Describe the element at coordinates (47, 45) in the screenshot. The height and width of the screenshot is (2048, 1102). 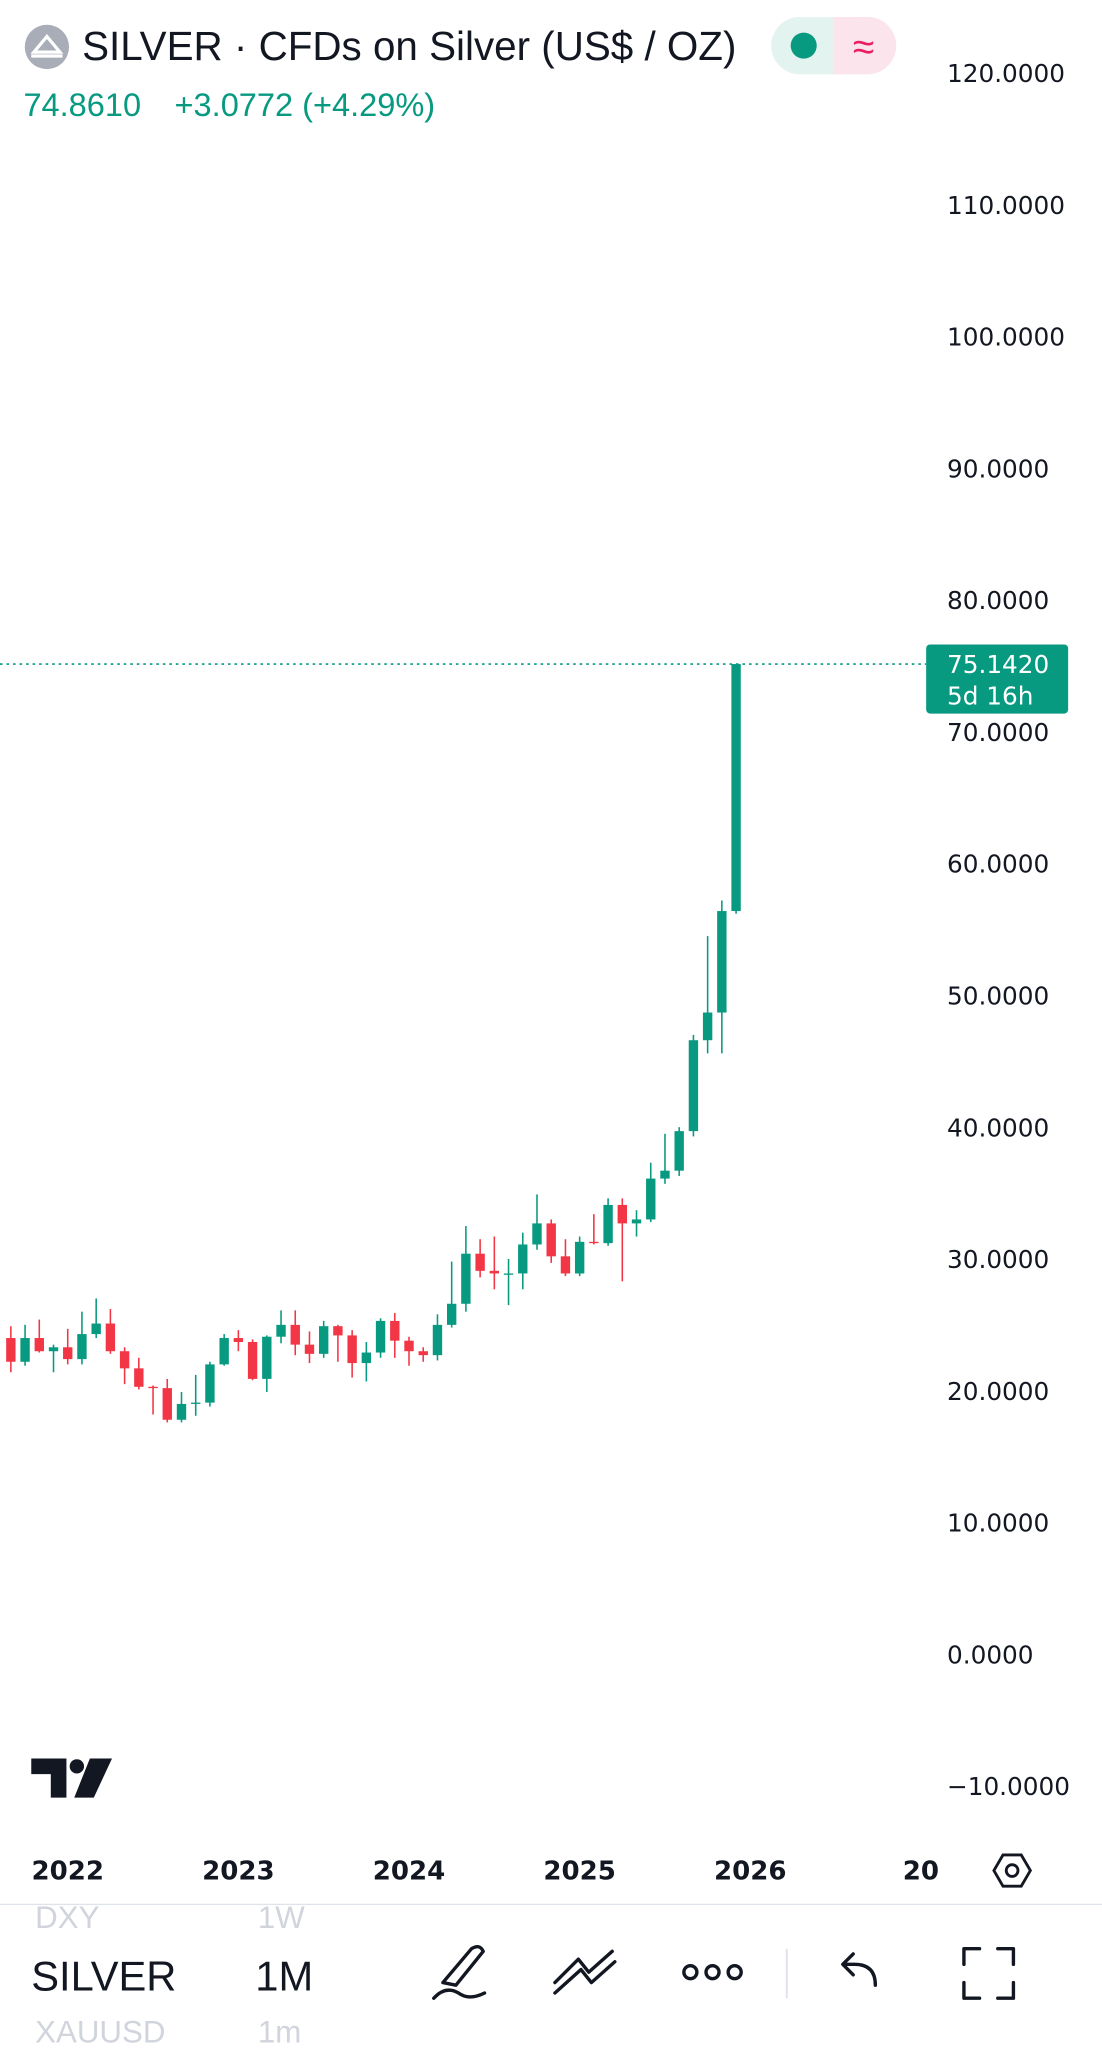
I see `symbol-icon-glyph` at that location.